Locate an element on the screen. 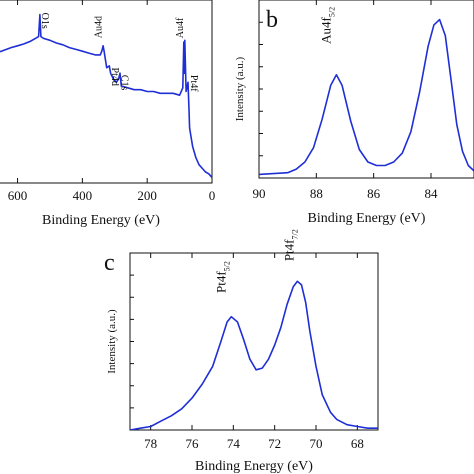  x-tick-label: 600 is located at coordinates (18, 195).